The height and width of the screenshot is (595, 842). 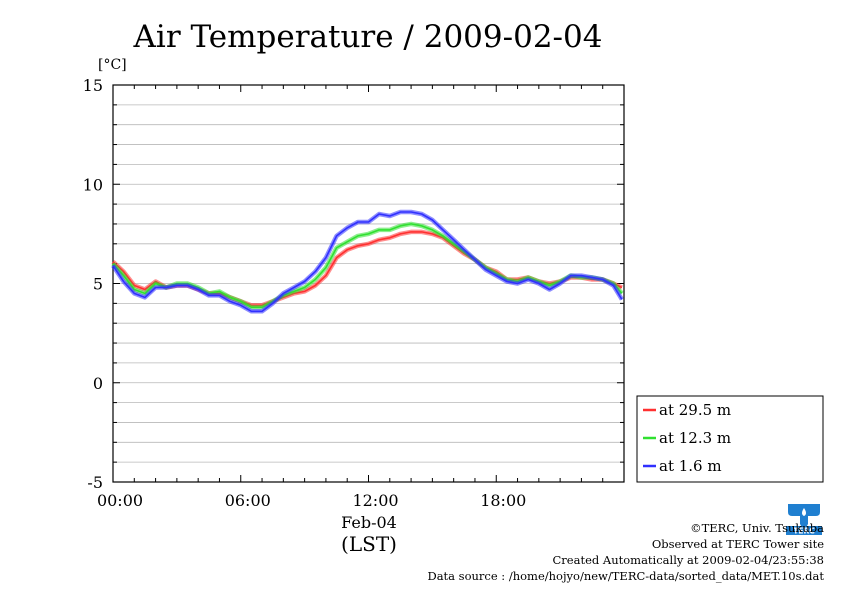 What do you see at coordinates (695, 410) in the screenshot?
I see `legend-label: at 29.5 m` at bounding box center [695, 410].